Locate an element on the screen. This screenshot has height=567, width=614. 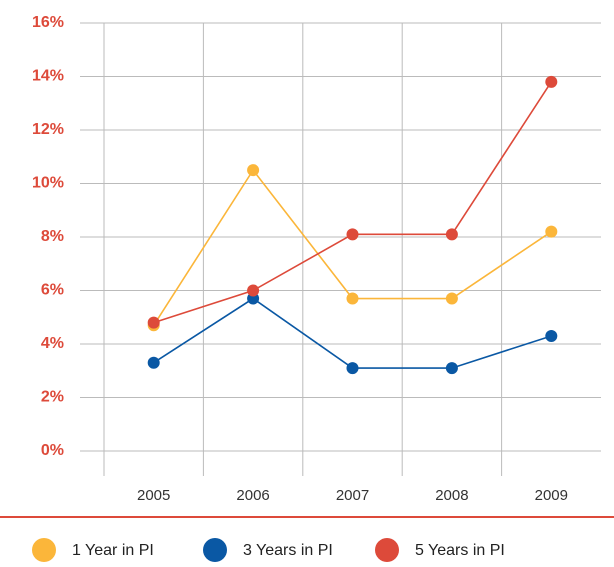
y-tick-label: 4% is located at coordinates (52, 343).